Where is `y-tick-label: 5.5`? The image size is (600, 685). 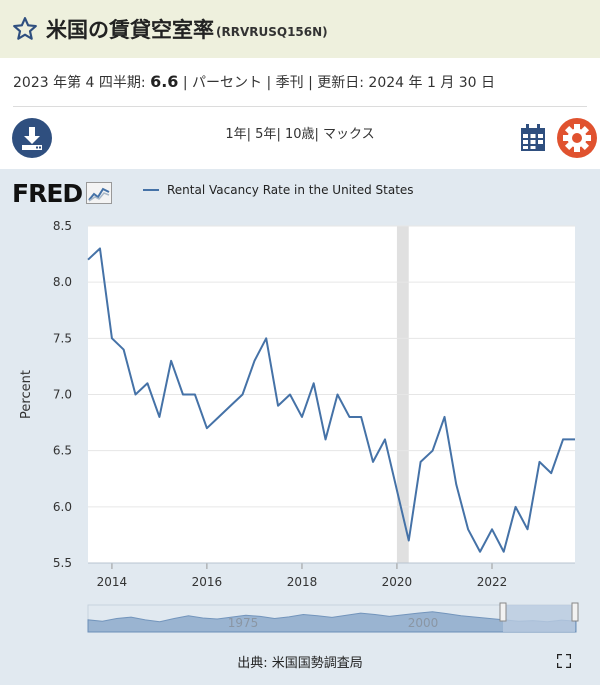
y-tick-label: 5.5 is located at coordinates (62, 563).